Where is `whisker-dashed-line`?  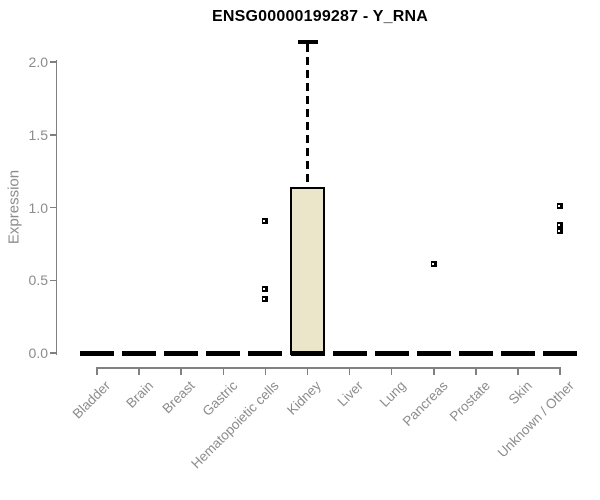
whisker-dashed-line is located at coordinates (307, 115).